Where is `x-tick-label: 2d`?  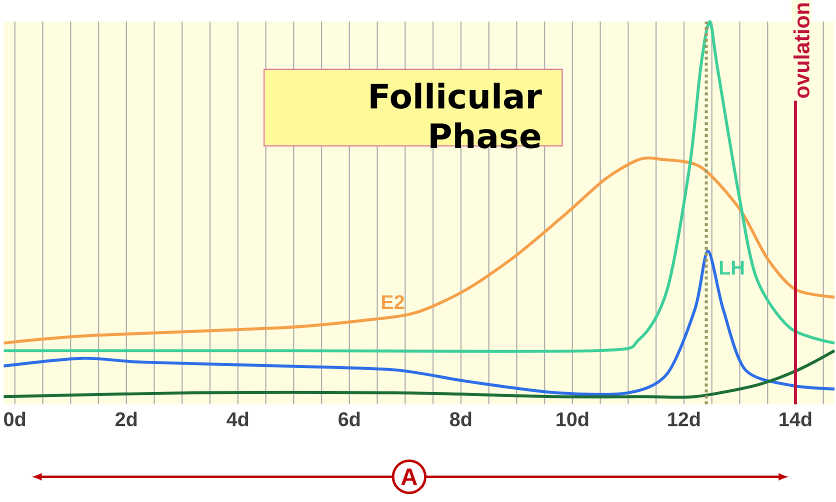
x-tick-label: 2d is located at coordinates (126, 419).